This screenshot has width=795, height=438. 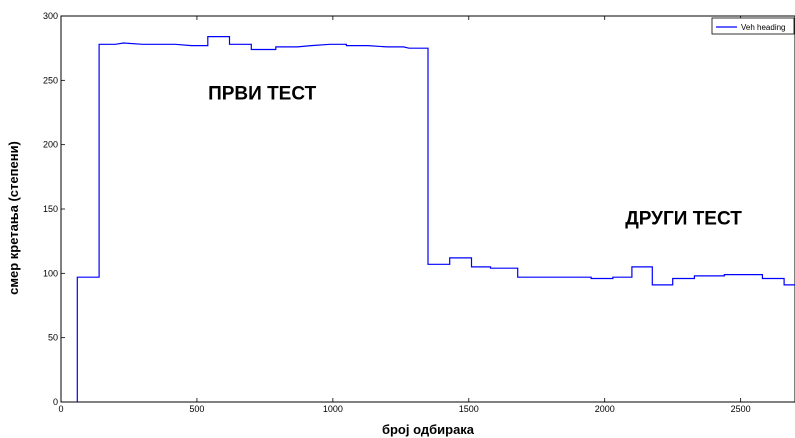 I want to click on x-tick-label: 1000, so click(x=333, y=409).